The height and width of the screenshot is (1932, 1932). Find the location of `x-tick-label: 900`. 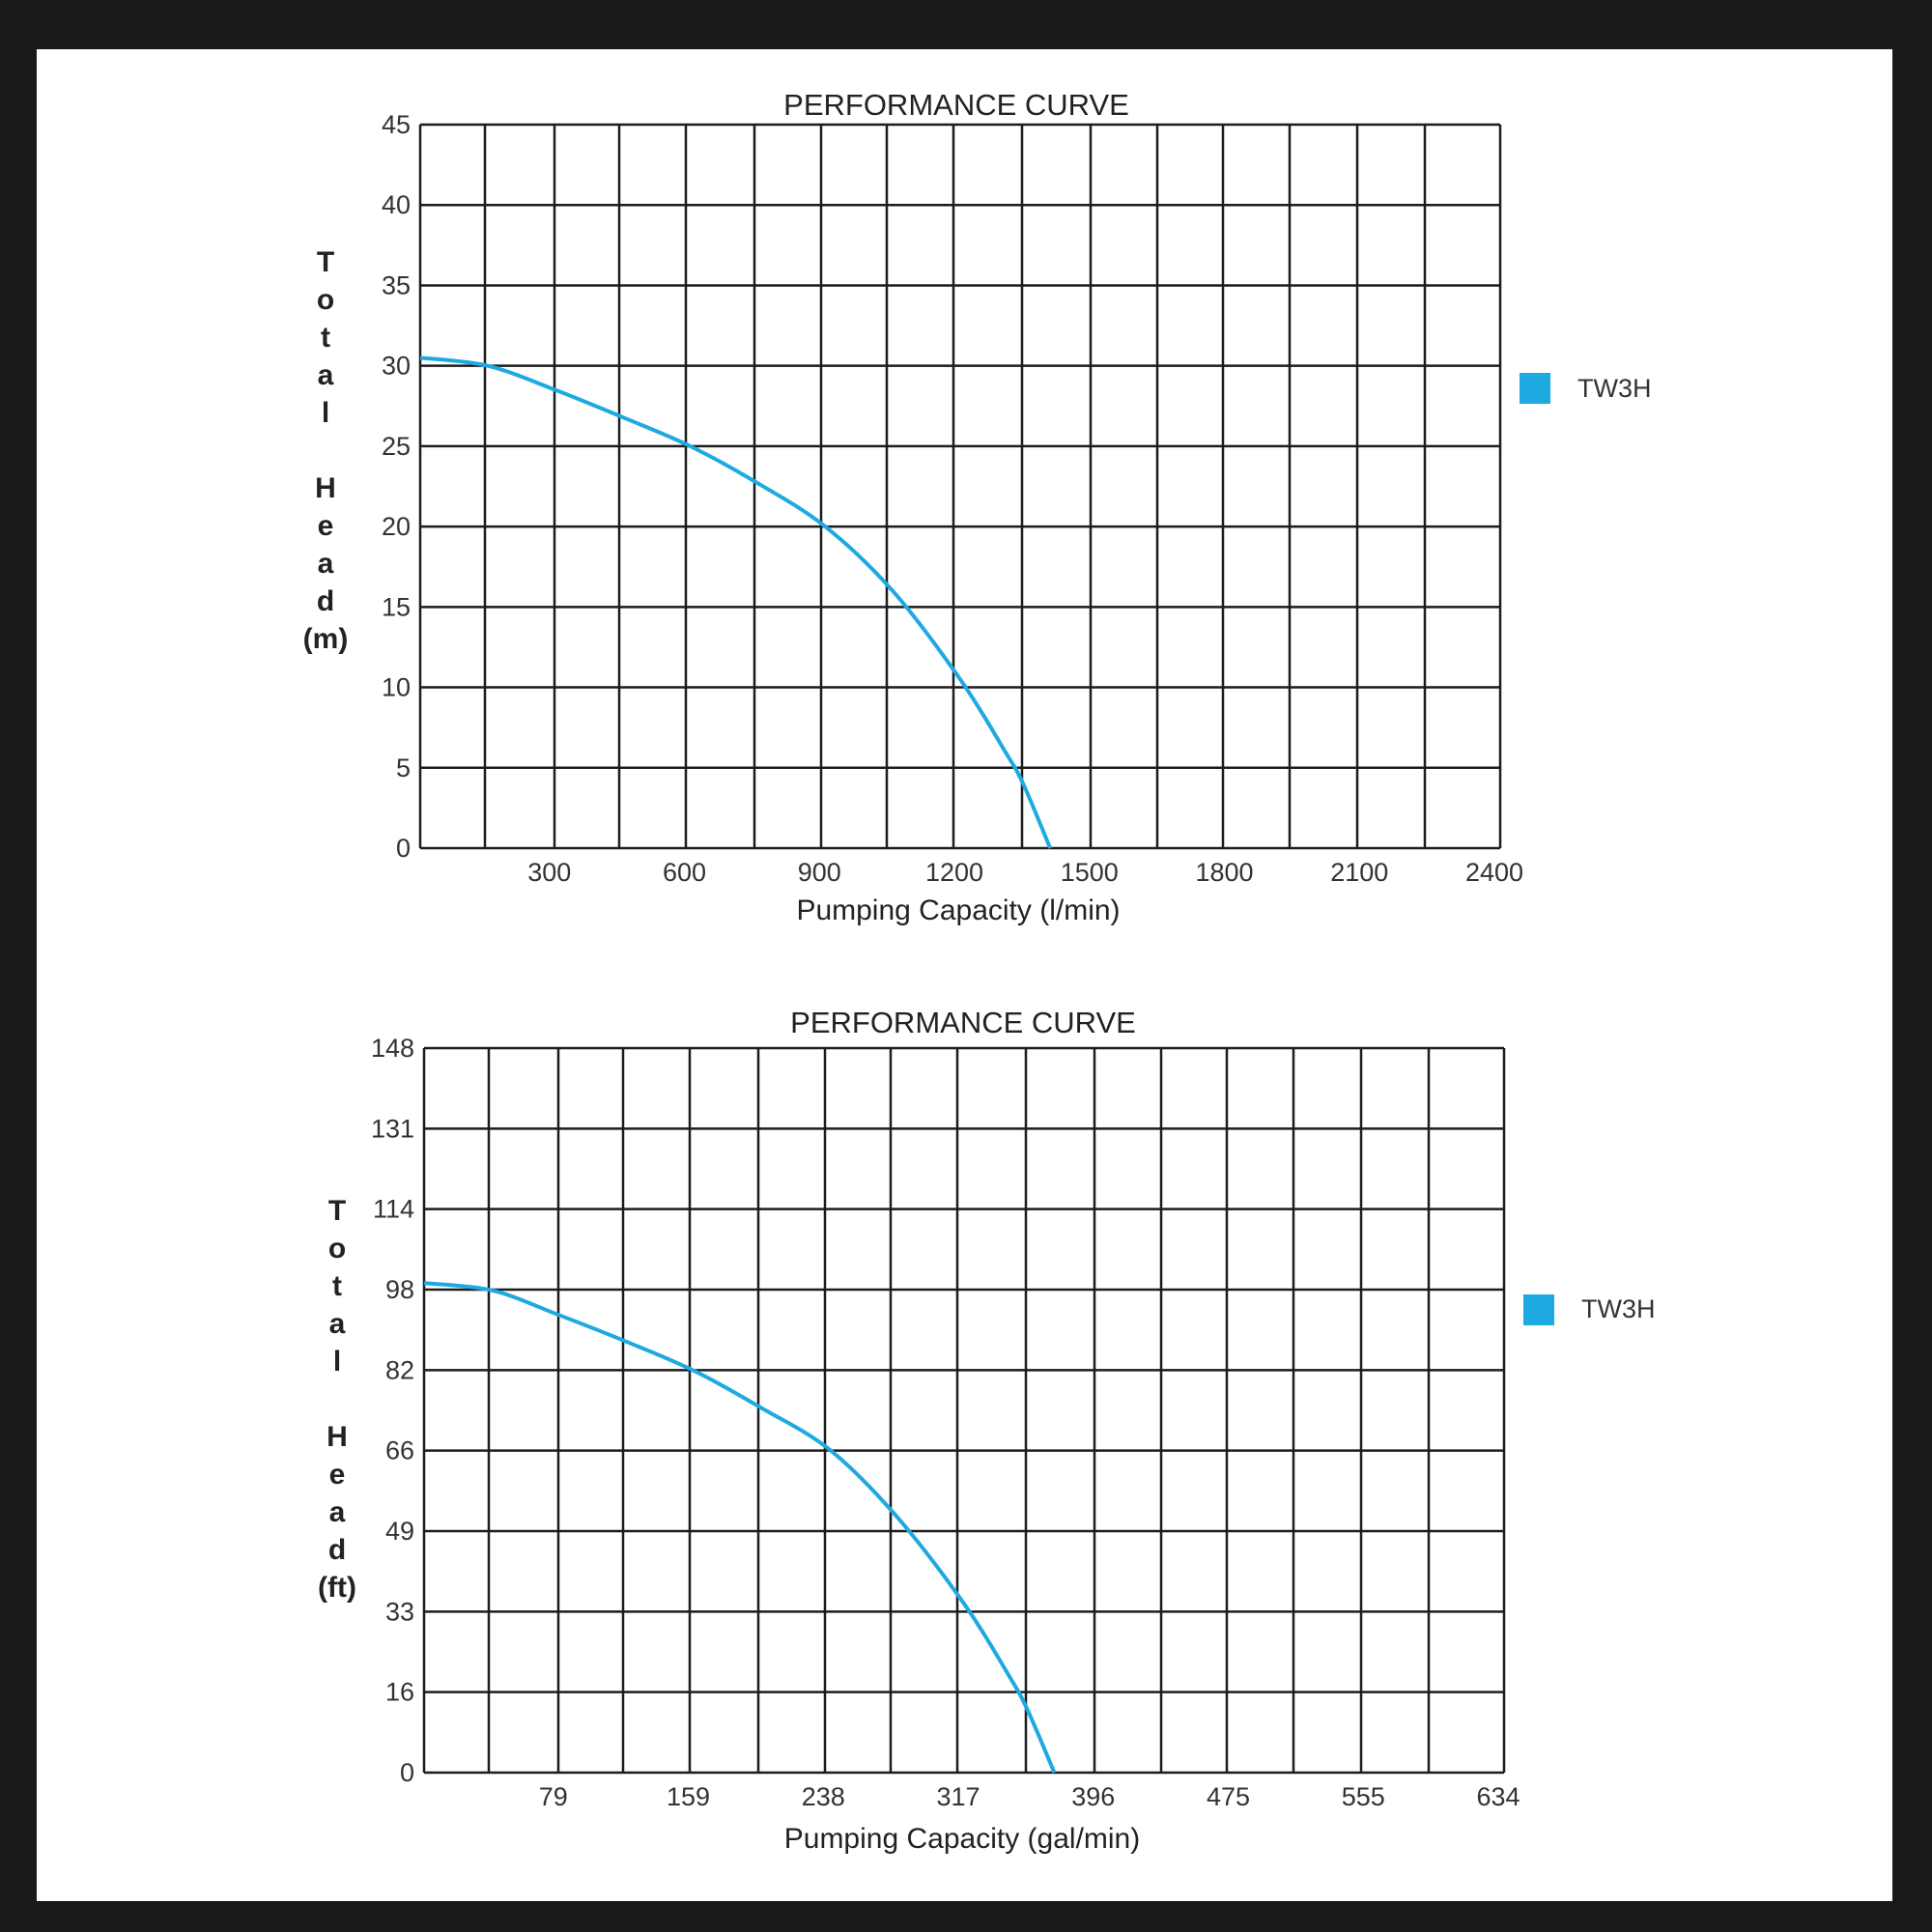

x-tick-label: 900 is located at coordinates (819, 872).